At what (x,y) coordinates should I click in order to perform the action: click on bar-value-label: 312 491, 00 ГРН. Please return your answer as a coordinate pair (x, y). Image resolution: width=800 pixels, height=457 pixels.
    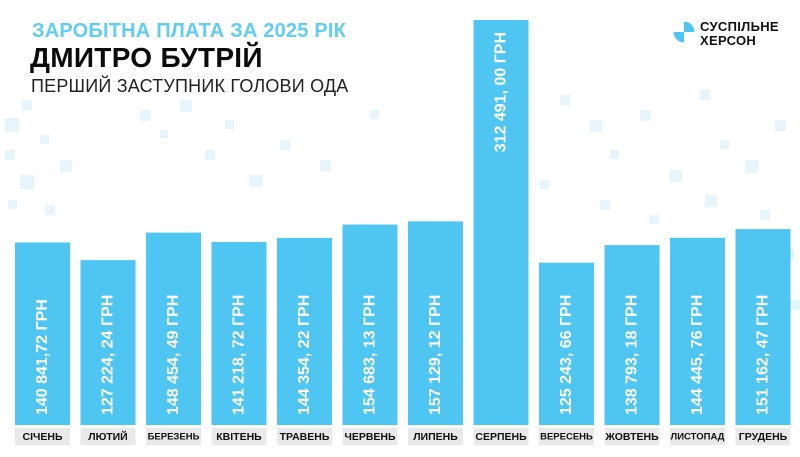
    Looking at the image, I should click on (501, 92).